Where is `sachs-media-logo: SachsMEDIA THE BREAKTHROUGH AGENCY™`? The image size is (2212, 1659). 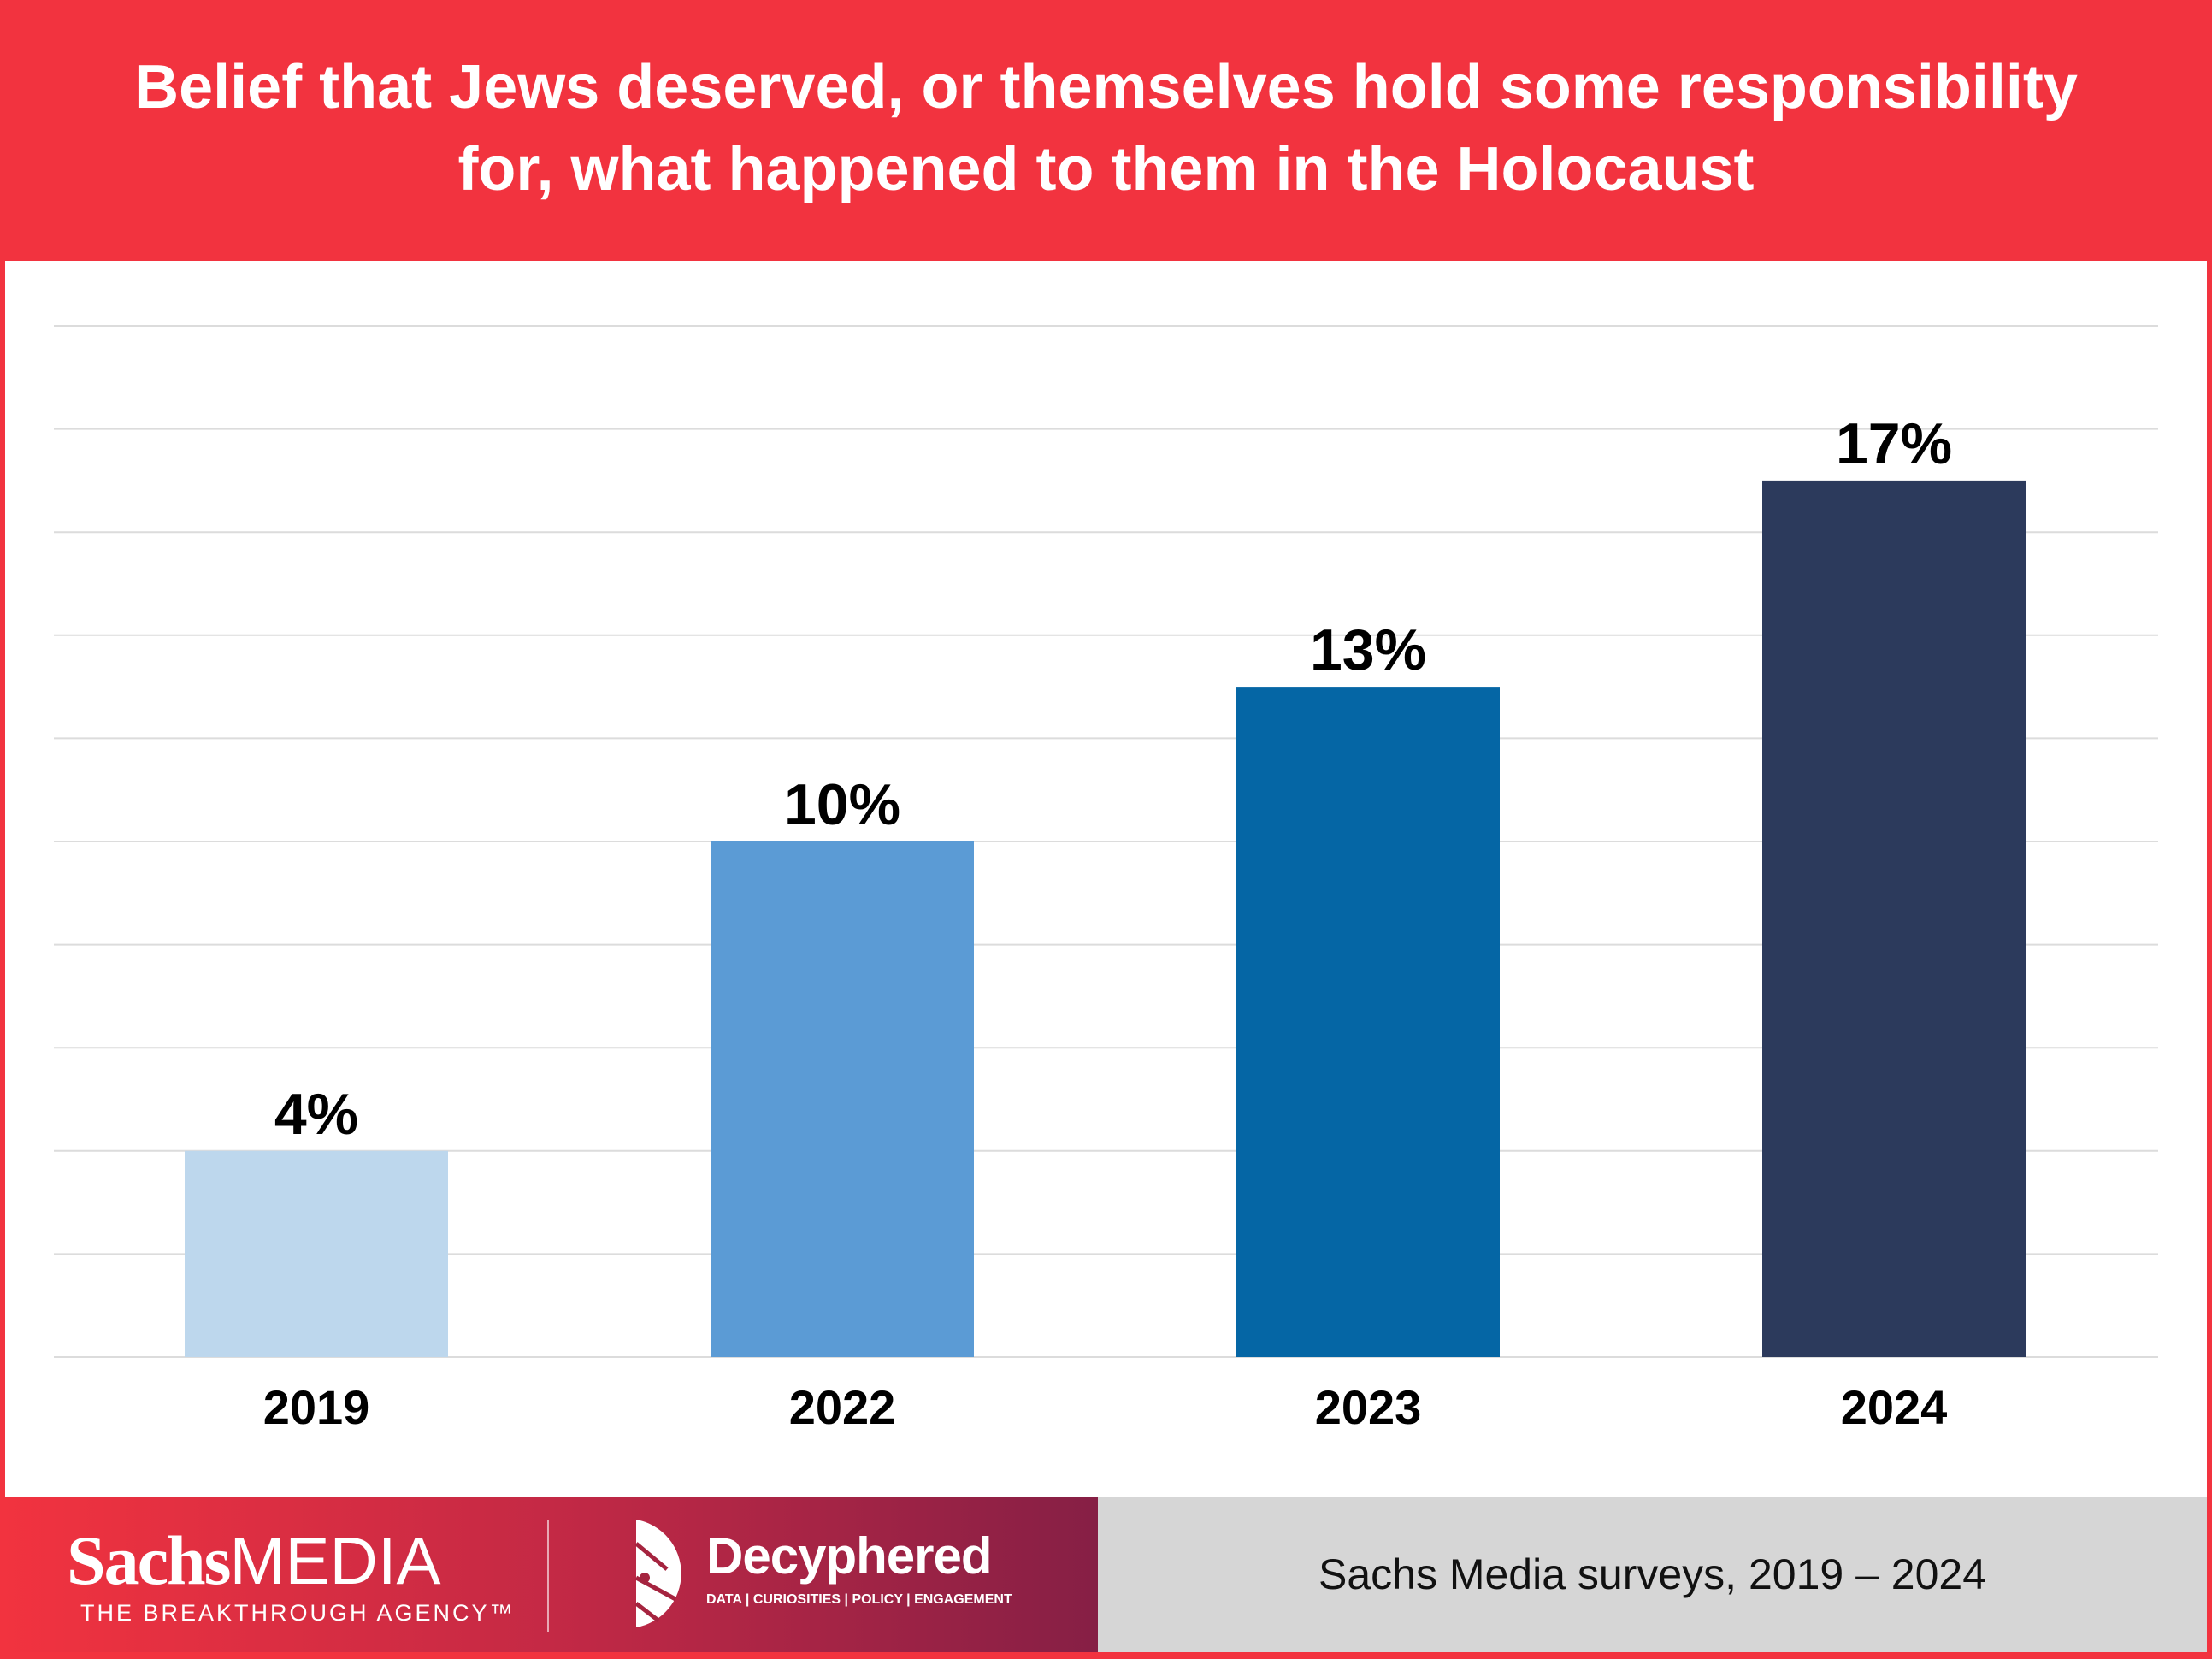 sachs-media-logo: SachsMEDIA THE BREAKTHROUGH AGENCY™ is located at coordinates (292, 1576).